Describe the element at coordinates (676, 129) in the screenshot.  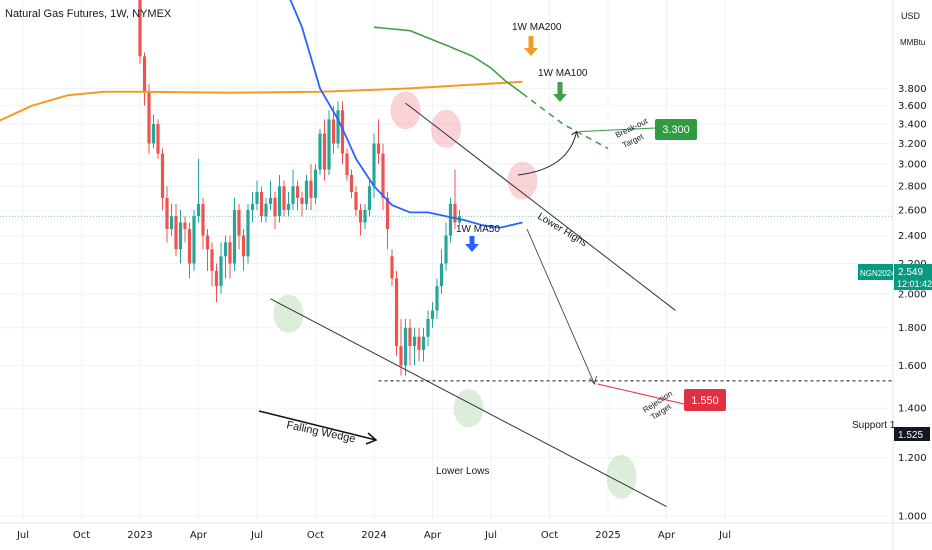
I see `breakout-target-box` at that location.